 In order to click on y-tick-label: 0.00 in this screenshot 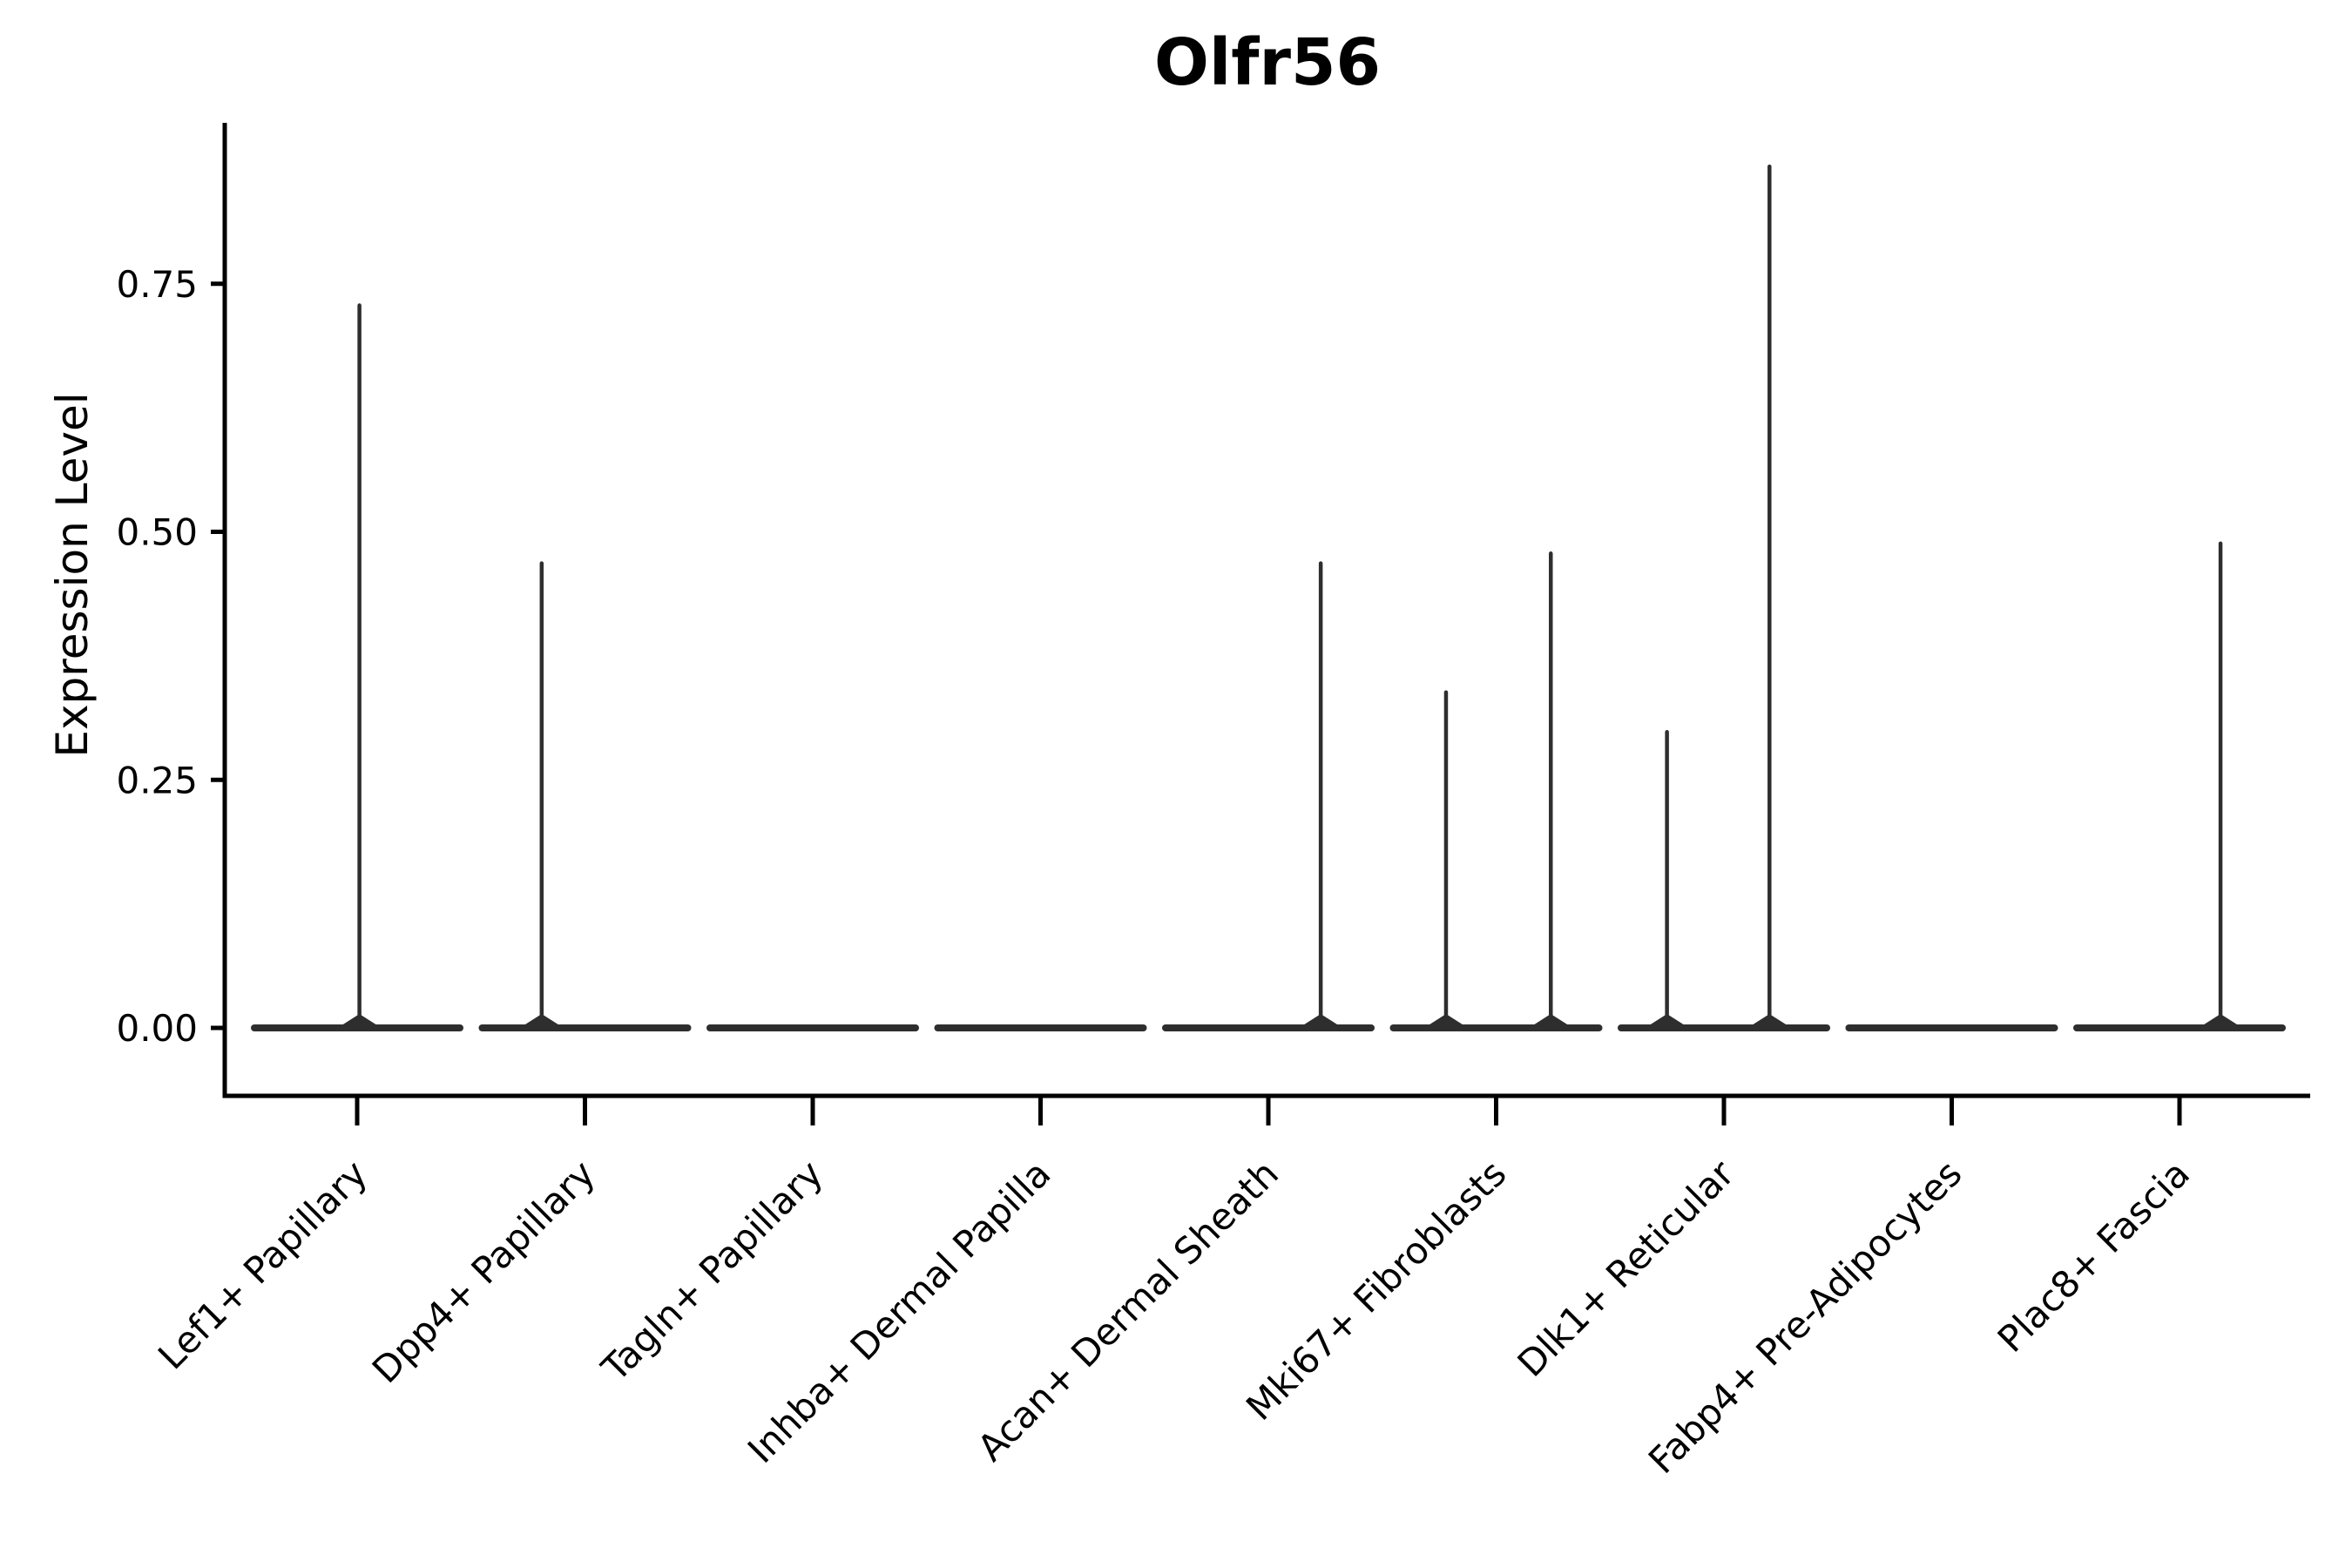, I will do `click(157, 1028)`.